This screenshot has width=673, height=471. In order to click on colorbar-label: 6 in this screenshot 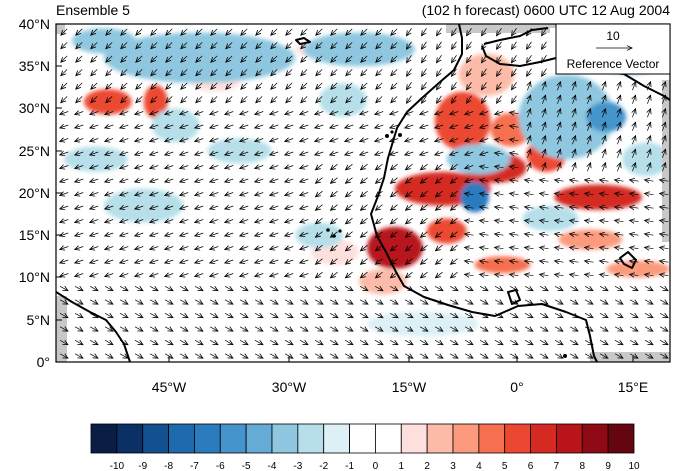, I will do `click(531, 466)`.